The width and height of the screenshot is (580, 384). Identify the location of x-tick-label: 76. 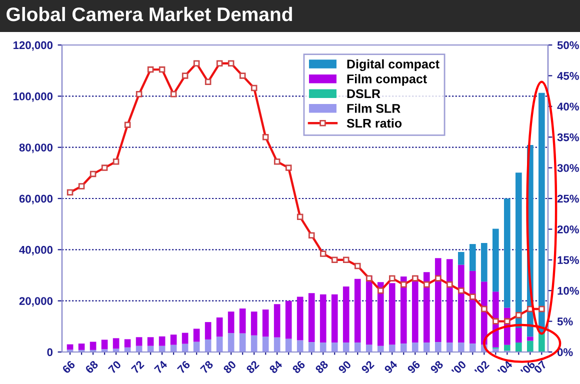
(183, 367).